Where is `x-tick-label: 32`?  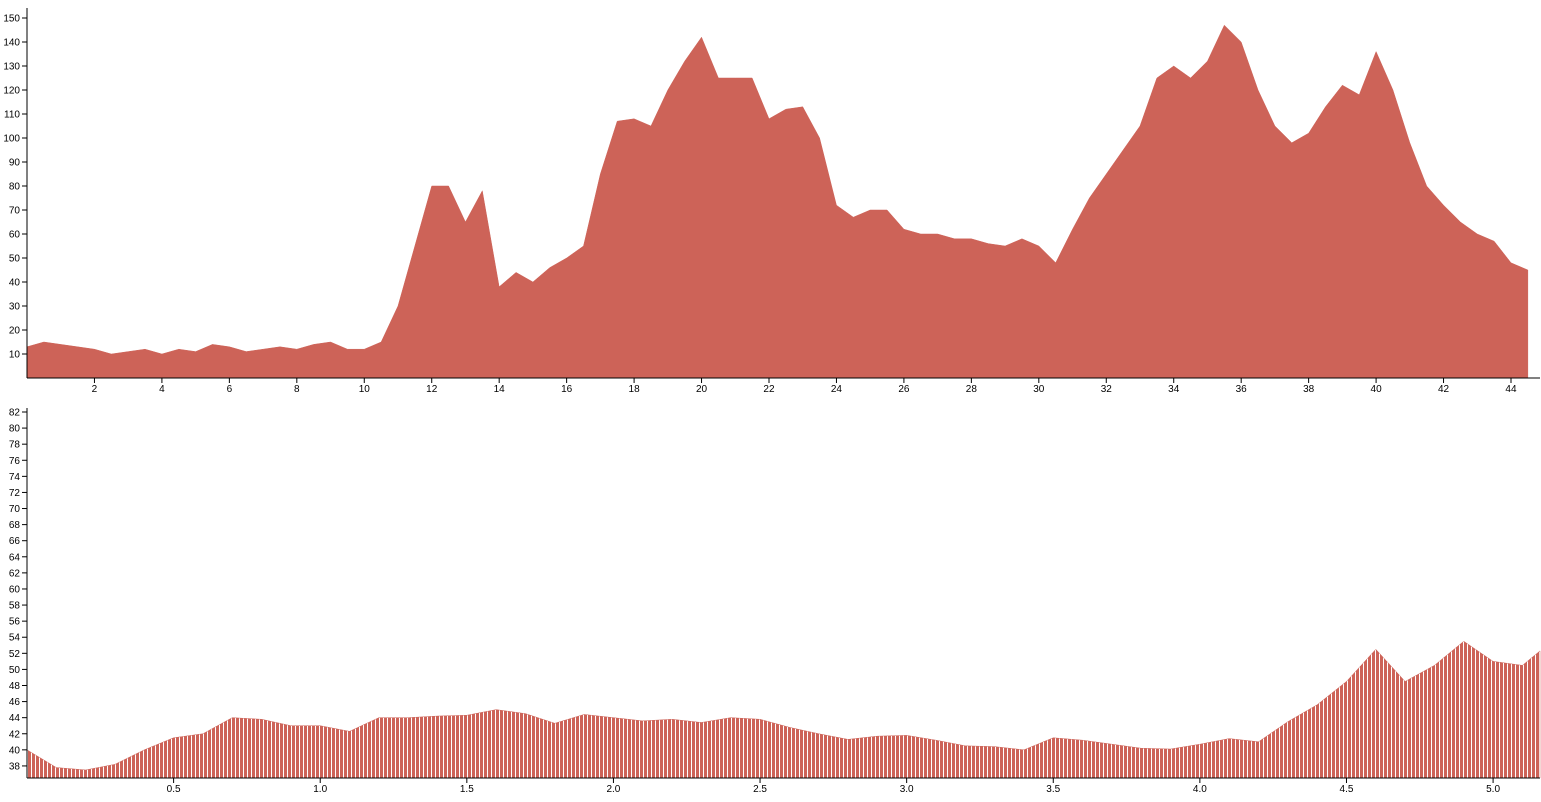
x-tick-label: 32 is located at coordinates (1107, 389).